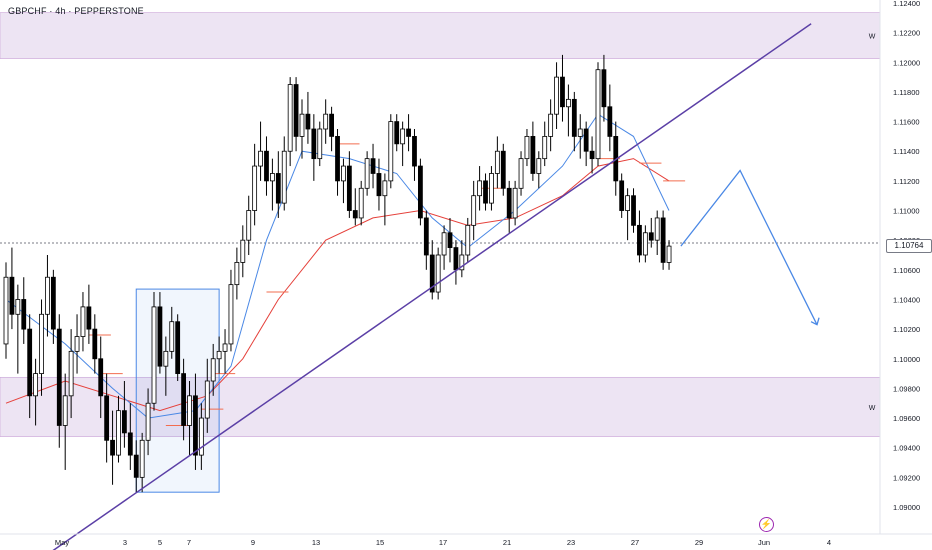 The height and width of the screenshot is (550, 932). What do you see at coordinates (507, 542) in the screenshot?
I see `time-tick-label: 21` at bounding box center [507, 542].